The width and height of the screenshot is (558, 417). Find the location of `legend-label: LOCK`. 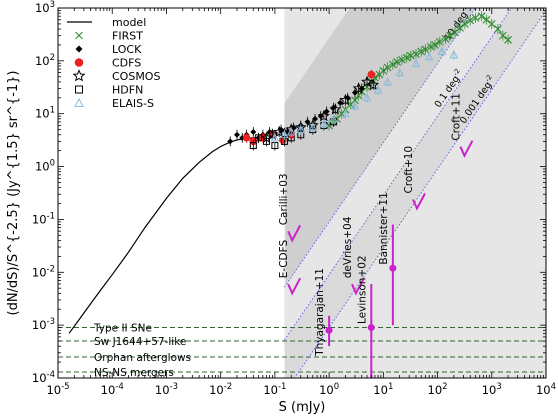

legend-label: LOCK is located at coordinates (127, 49).